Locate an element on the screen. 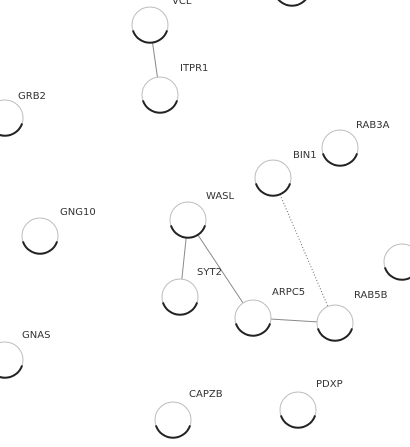 This screenshot has height=447, width=410. edge-wasl-arpc5 is located at coordinates (220, 269).